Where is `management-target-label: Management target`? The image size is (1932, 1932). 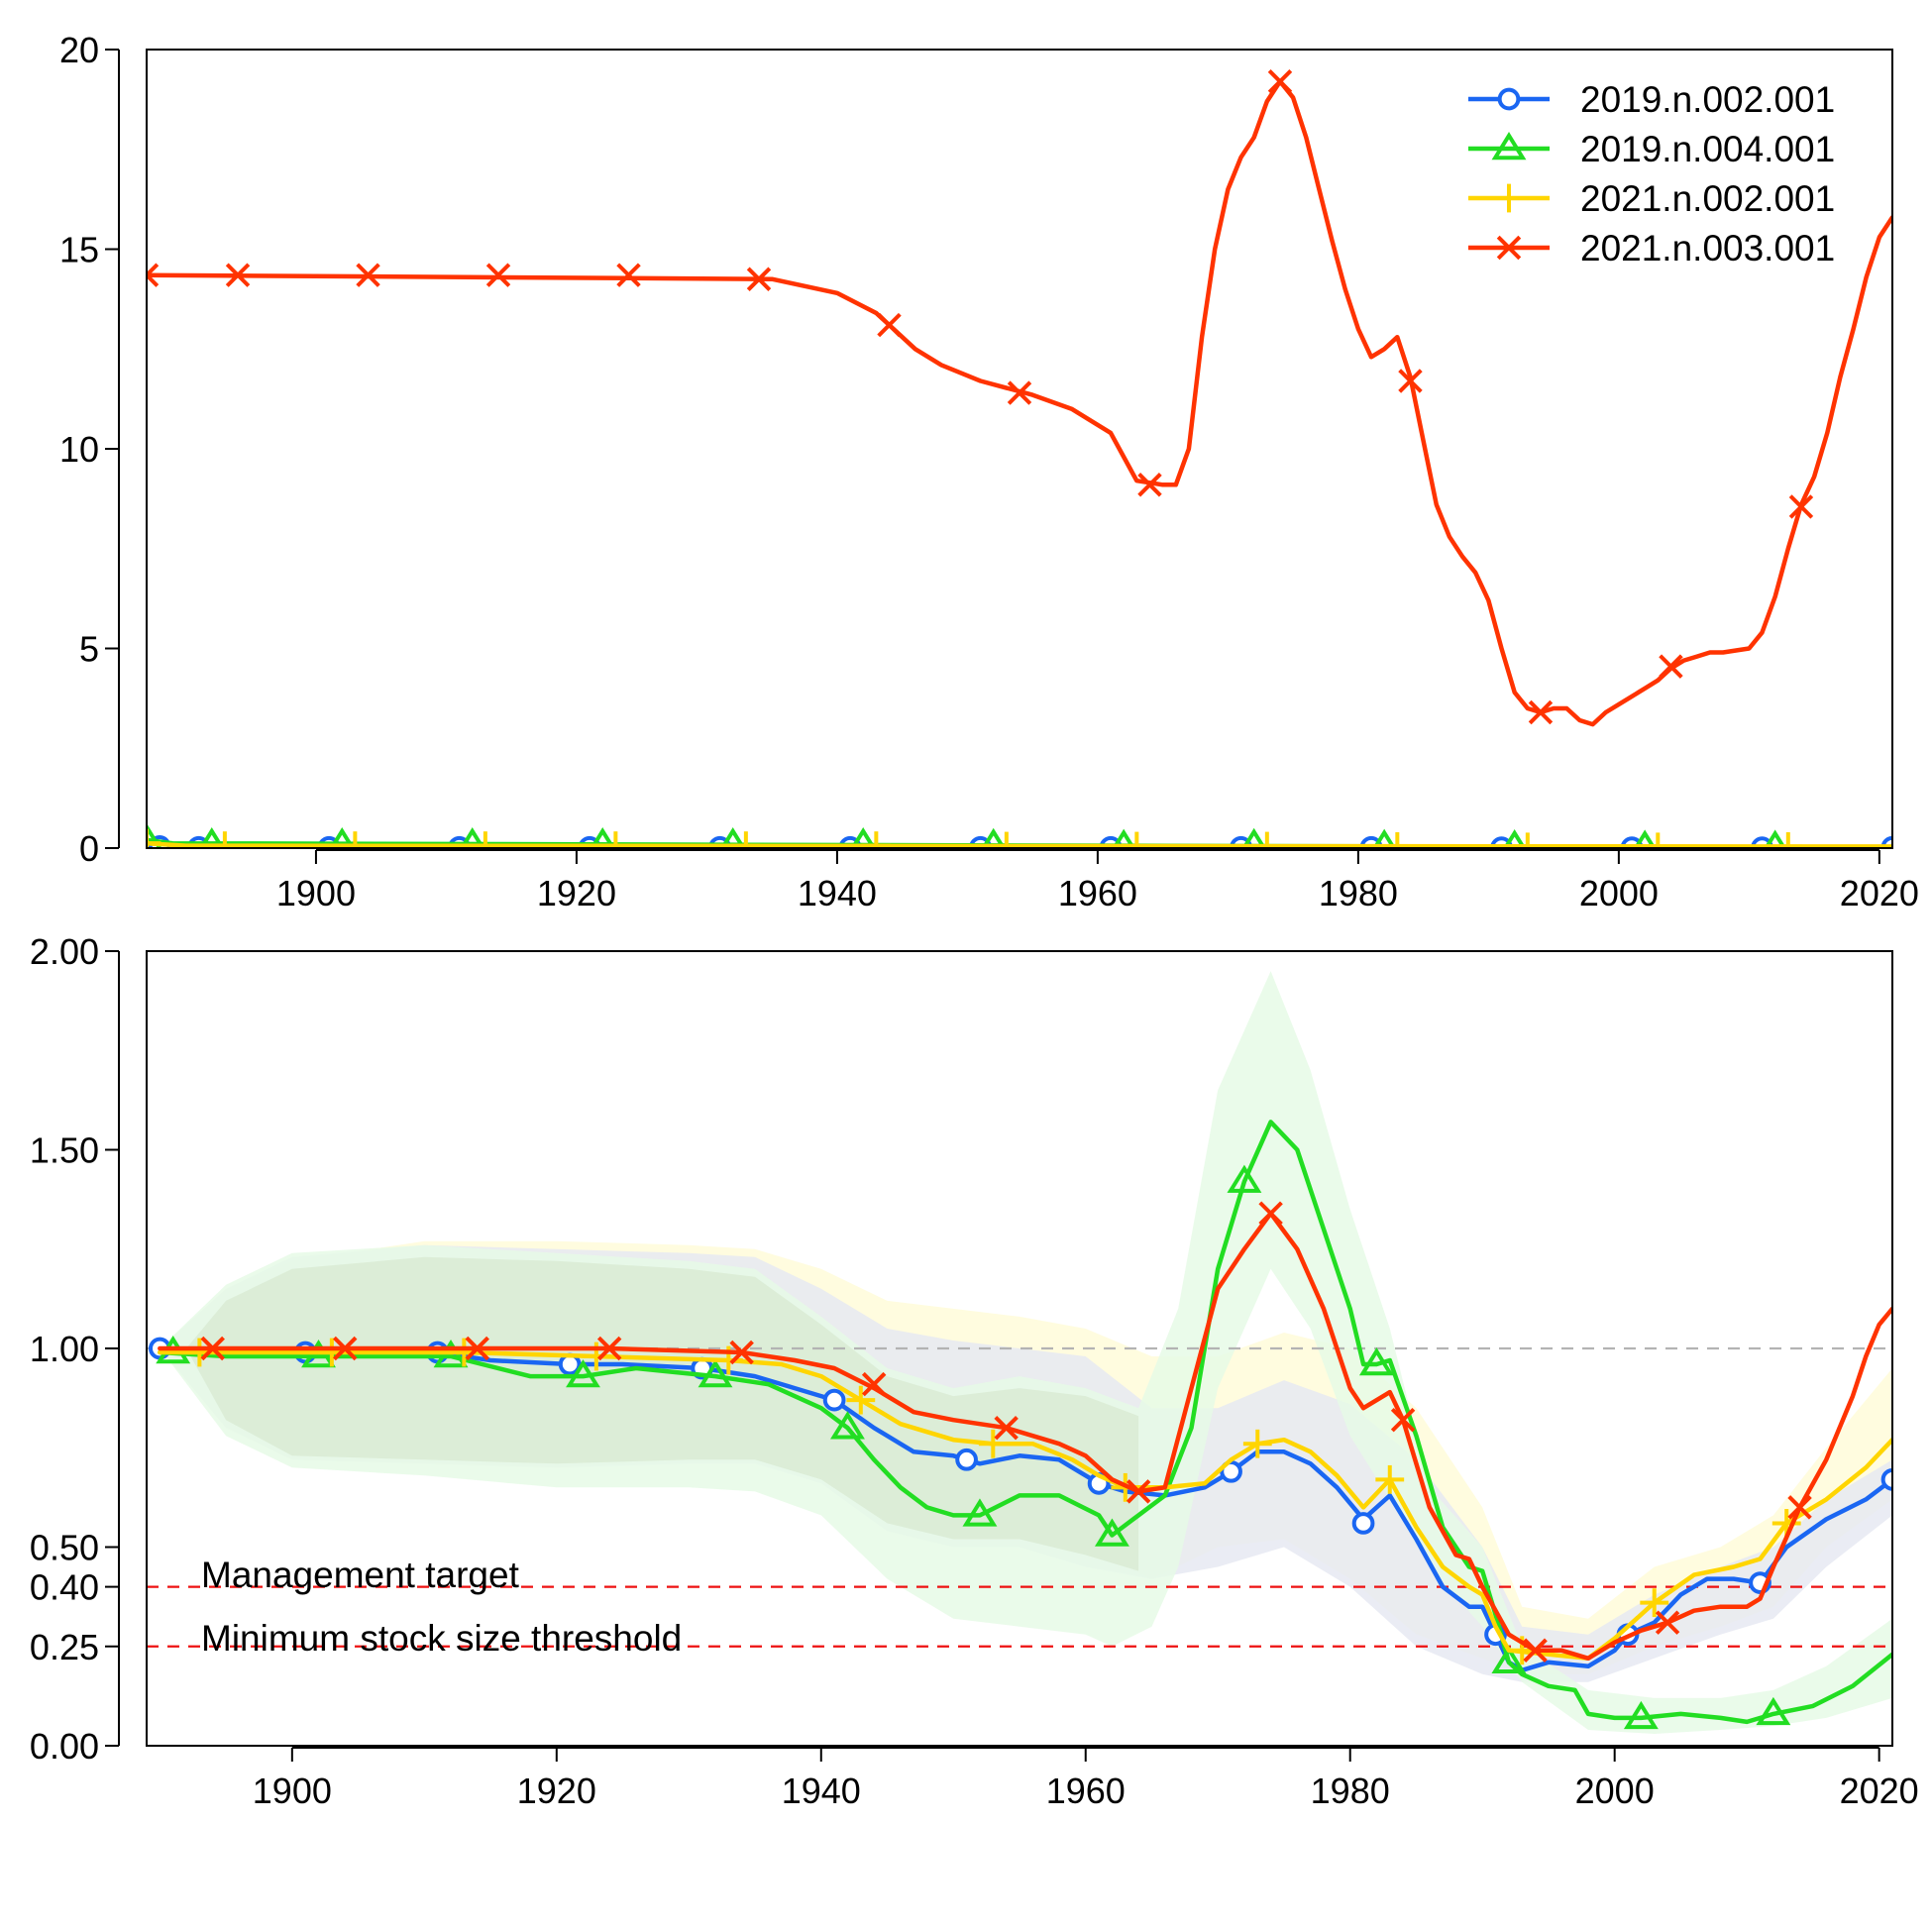
management-target-label: Management target is located at coordinates (360, 1575).